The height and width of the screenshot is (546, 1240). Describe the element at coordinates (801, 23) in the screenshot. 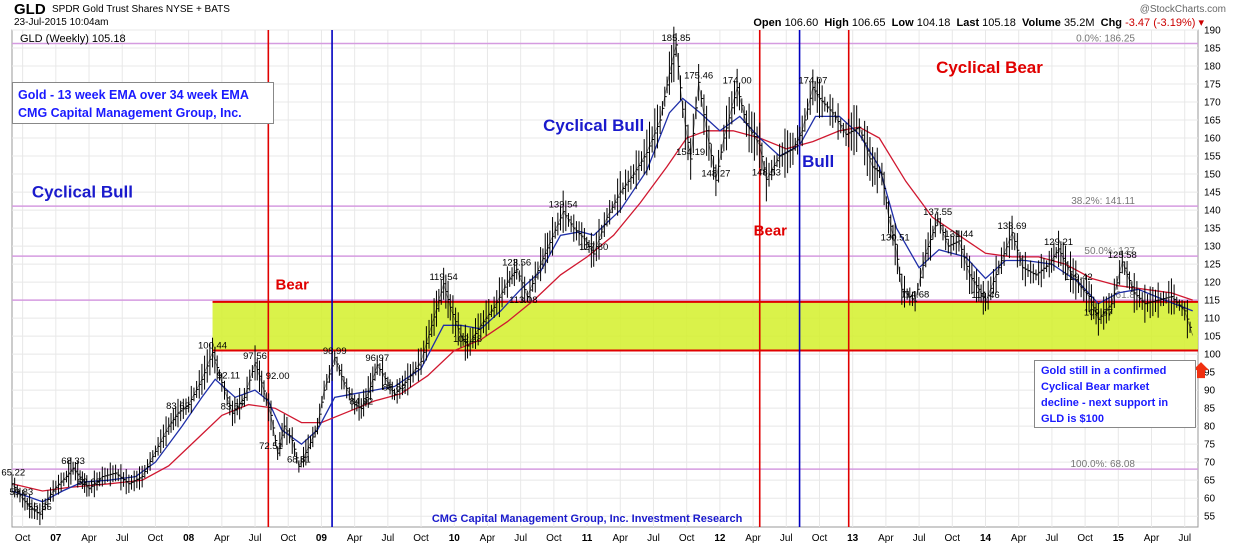

I see `open-value: 106.60` at that location.